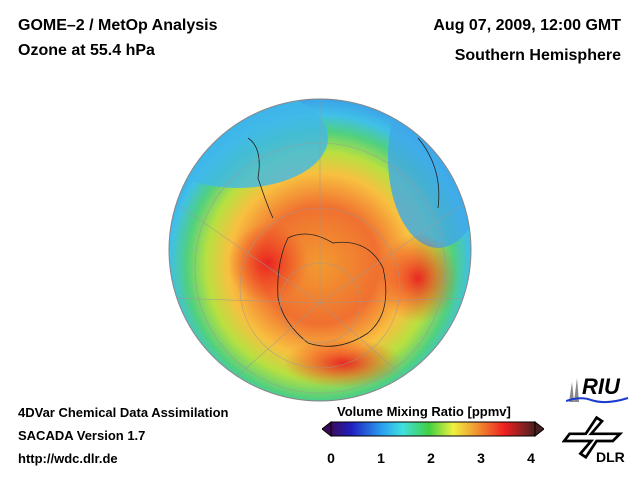 The width and height of the screenshot is (640, 480). What do you see at coordinates (431, 458) in the screenshot?
I see `colorbar-tick: 2` at bounding box center [431, 458].